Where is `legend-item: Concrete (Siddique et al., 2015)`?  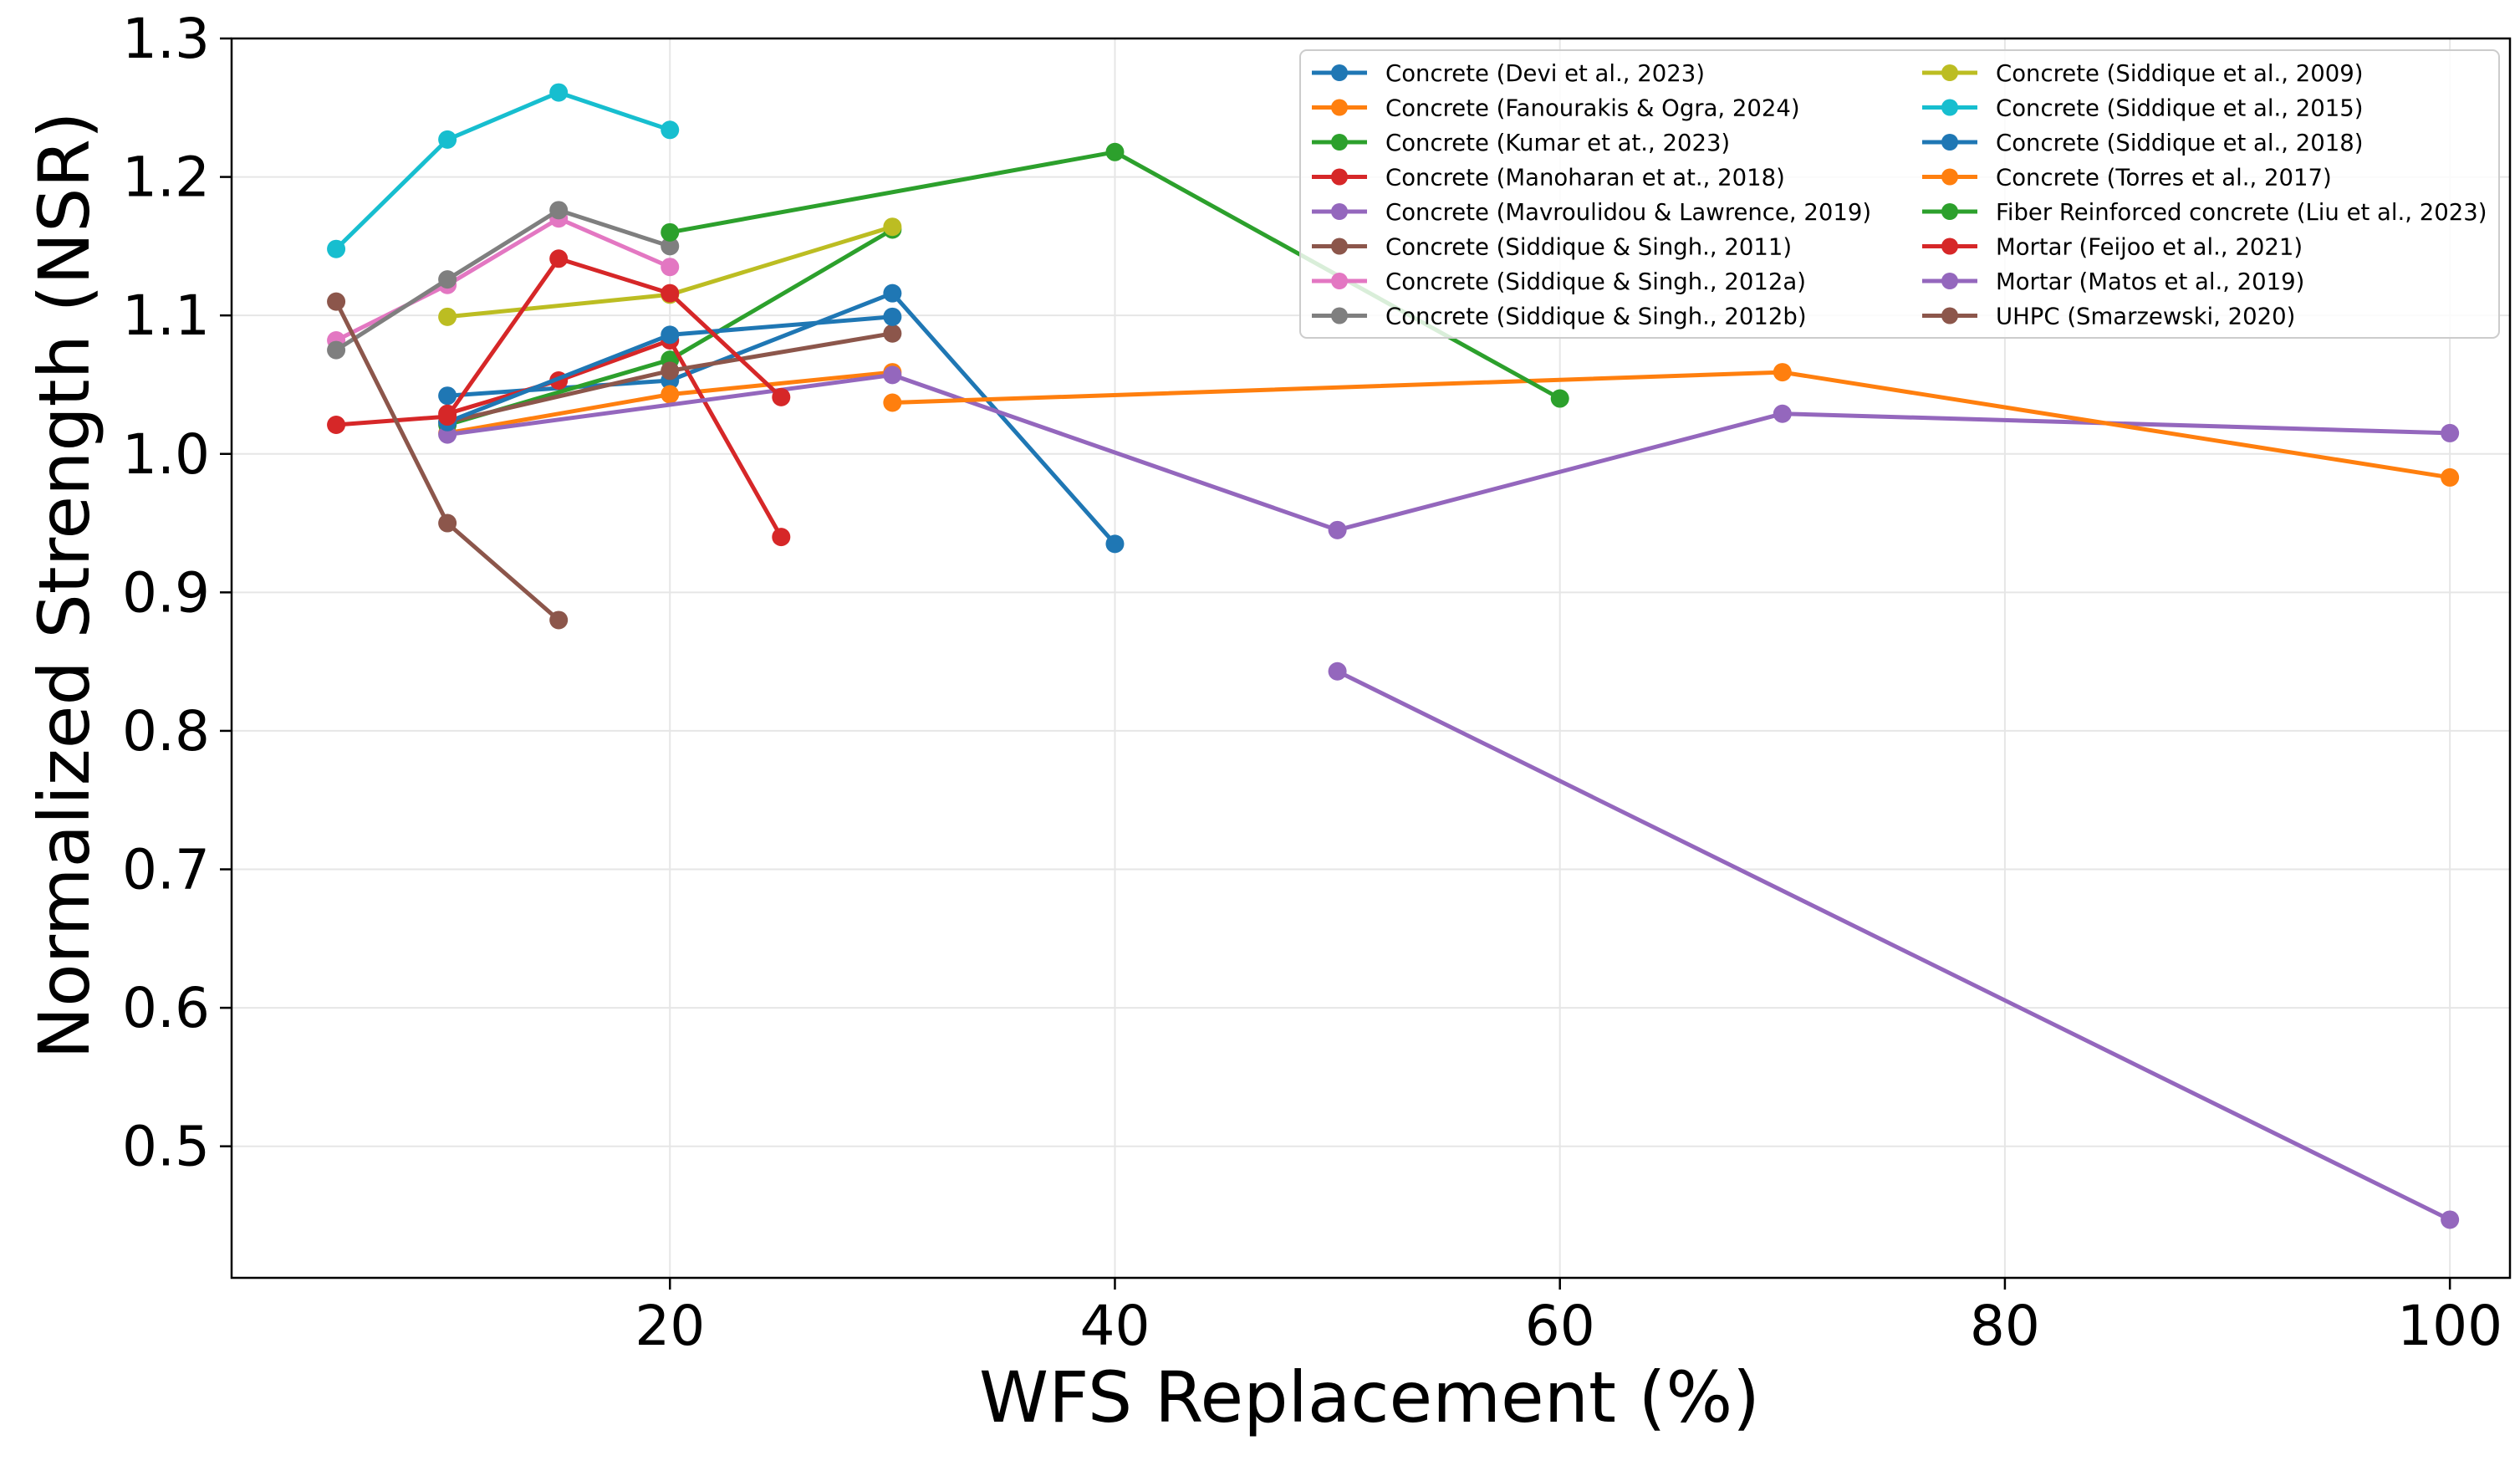
legend-item: Concrete (Siddique et al., 2015) is located at coordinates (2142, 108).